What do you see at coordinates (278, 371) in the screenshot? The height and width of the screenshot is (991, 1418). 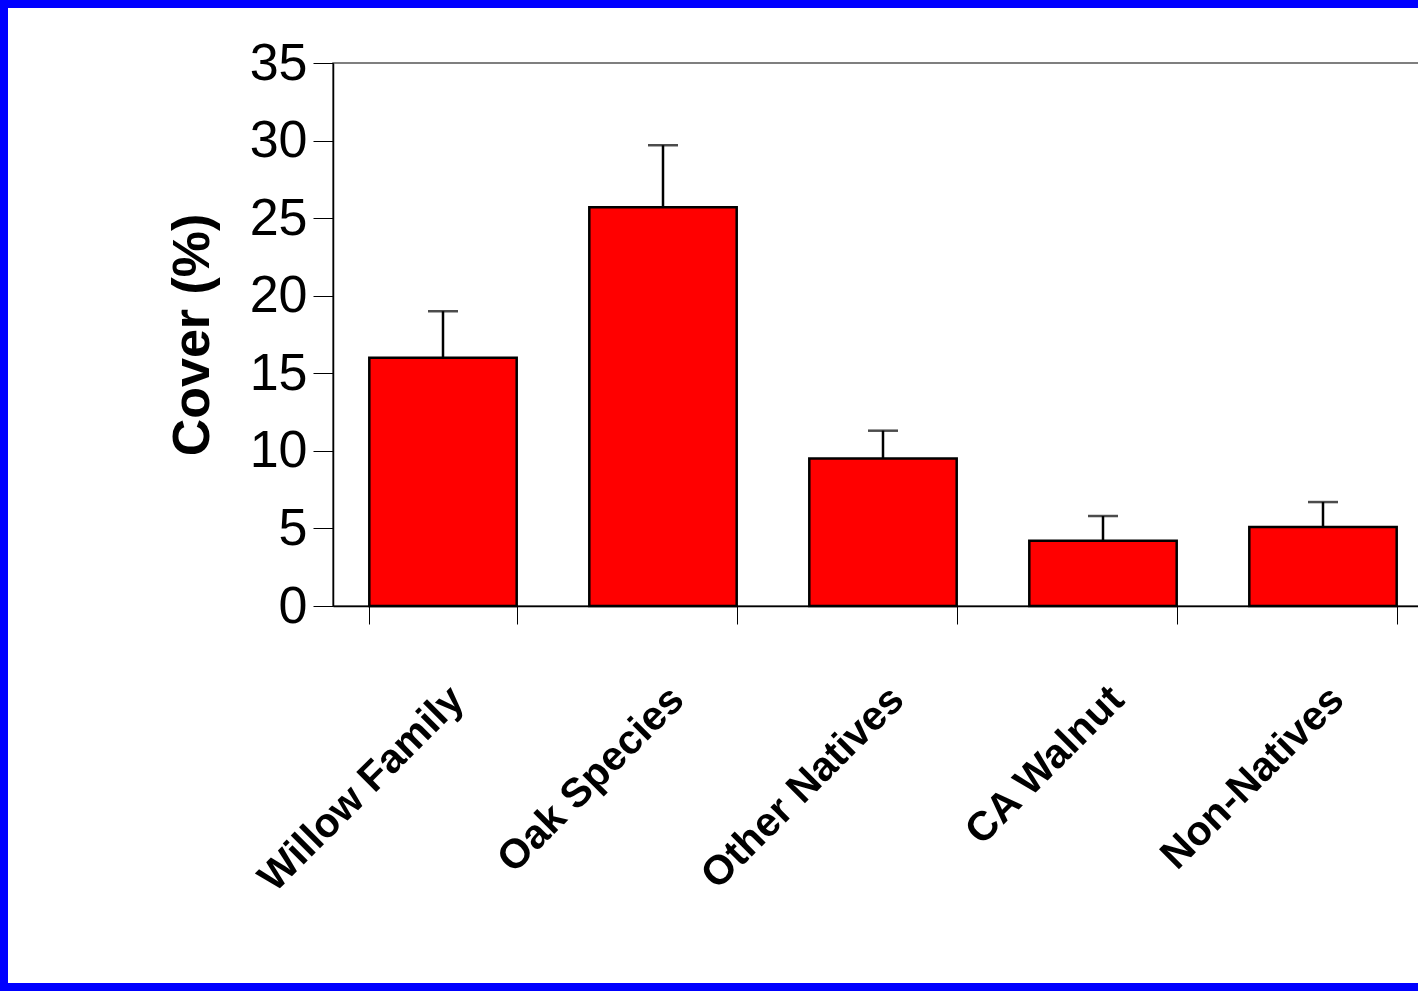 I see `y-tick-label: 15` at bounding box center [278, 371].